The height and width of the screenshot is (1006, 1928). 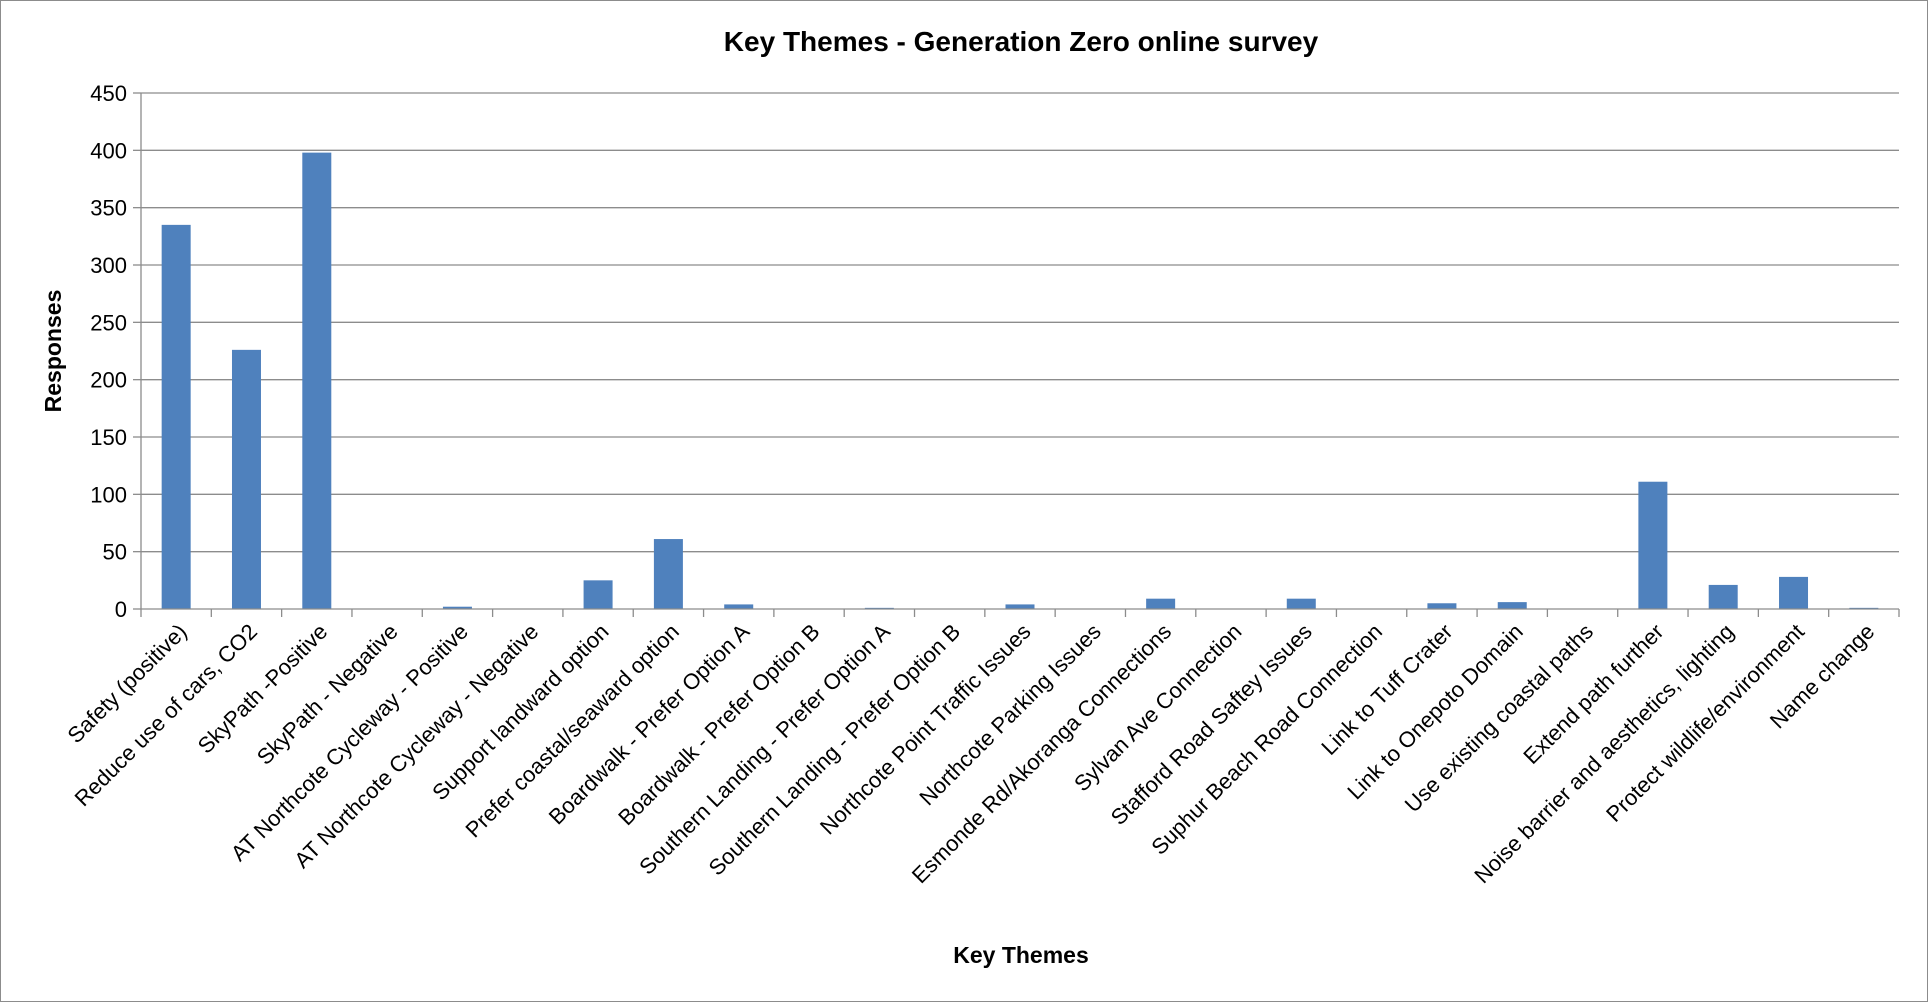 What do you see at coordinates (108, 494) in the screenshot?
I see `y-tick-label: 100` at bounding box center [108, 494].